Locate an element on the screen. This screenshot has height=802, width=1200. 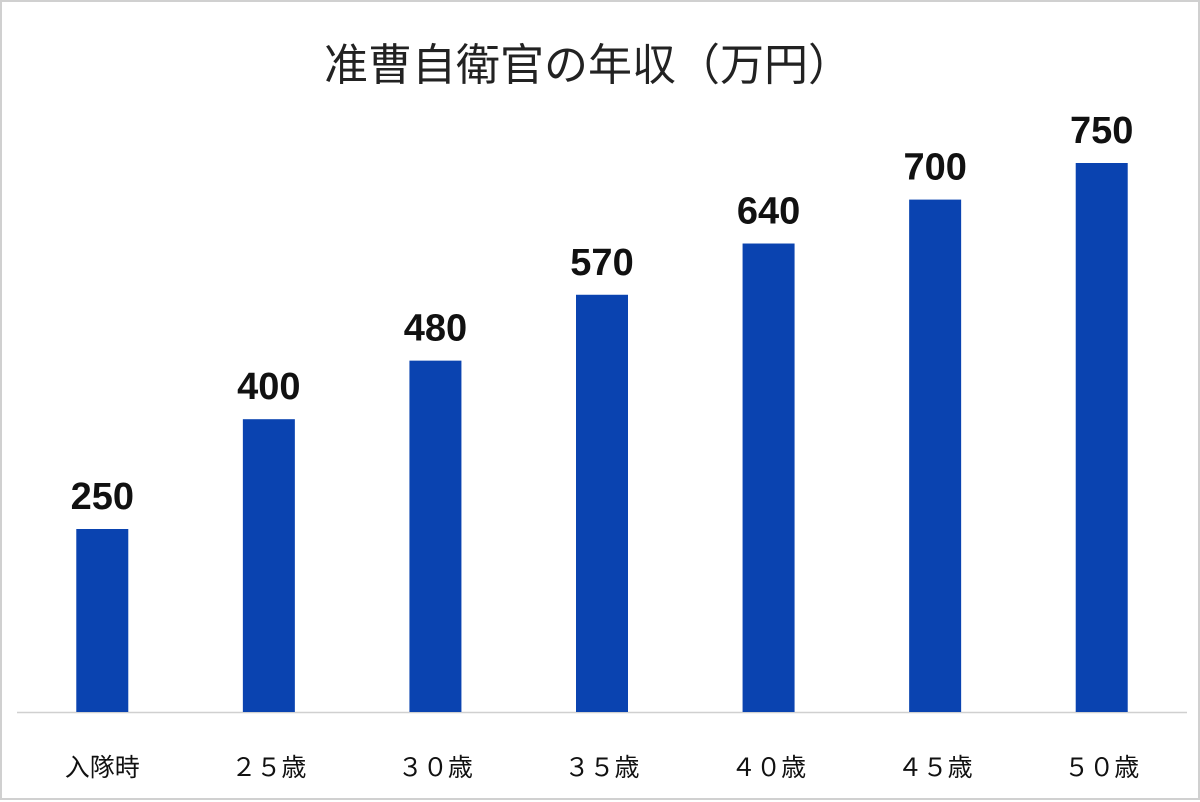
data-label: 700 is located at coordinates (934, 168).